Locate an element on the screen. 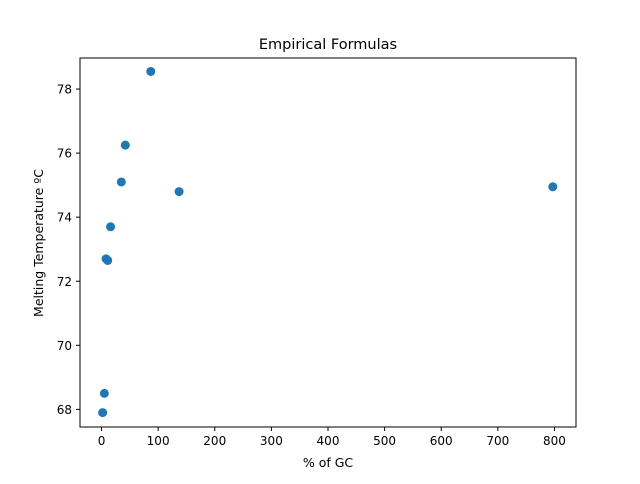 The image size is (640, 484). y-axis-label: Melting Temperature ºC is located at coordinates (38, 243).